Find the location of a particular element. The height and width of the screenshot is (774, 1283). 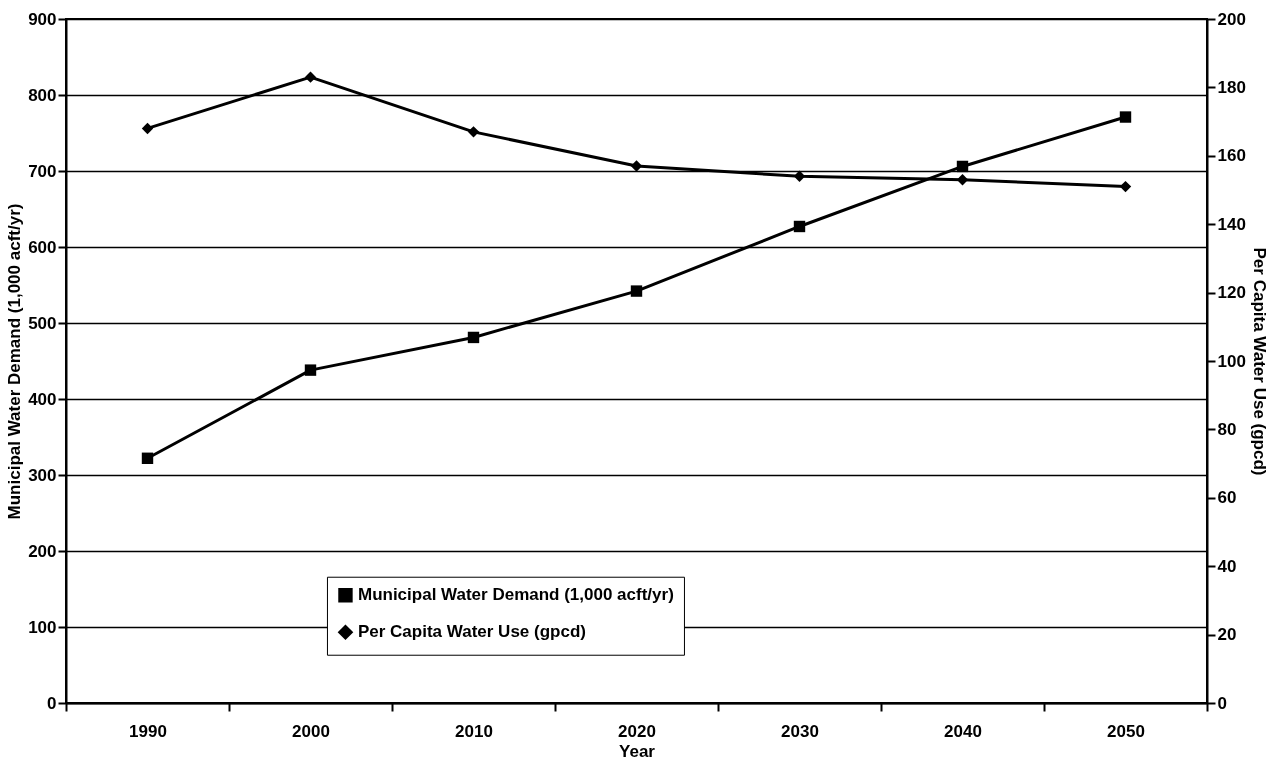

y-tick-label: 100 is located at coordinates (42, 627).